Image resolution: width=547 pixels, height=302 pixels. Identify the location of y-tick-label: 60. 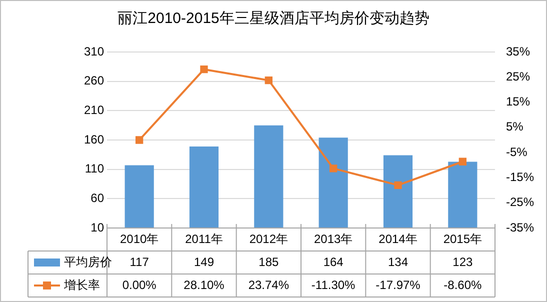
(97, 197).